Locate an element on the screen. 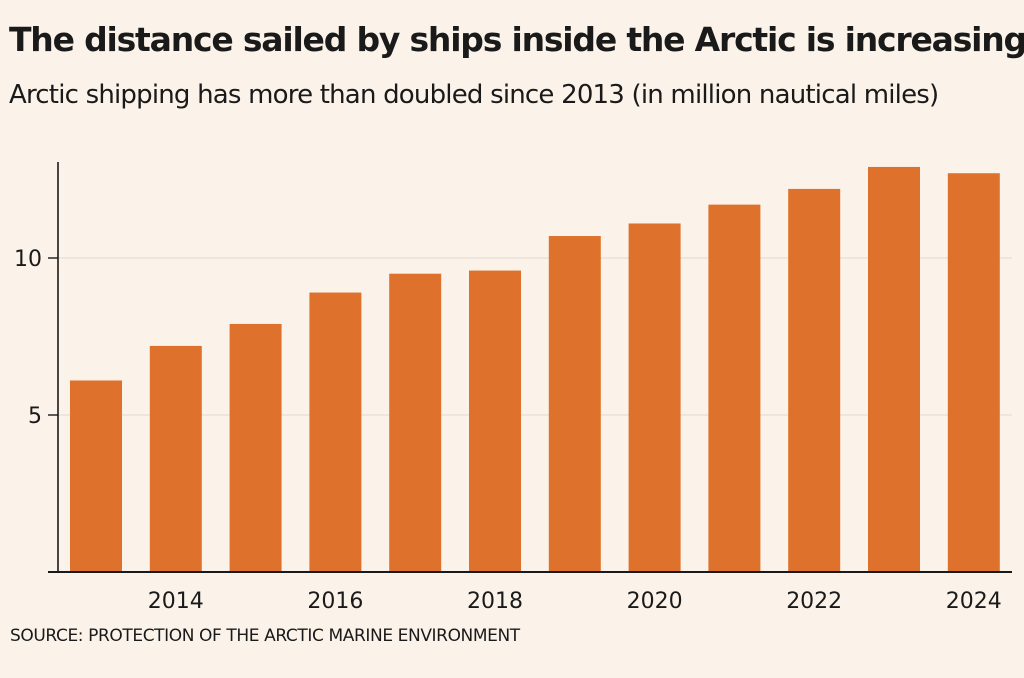 Image resolution: width=1024 pixels, height=678 pixels. bar-2016 is located at coordinates (335, 432).